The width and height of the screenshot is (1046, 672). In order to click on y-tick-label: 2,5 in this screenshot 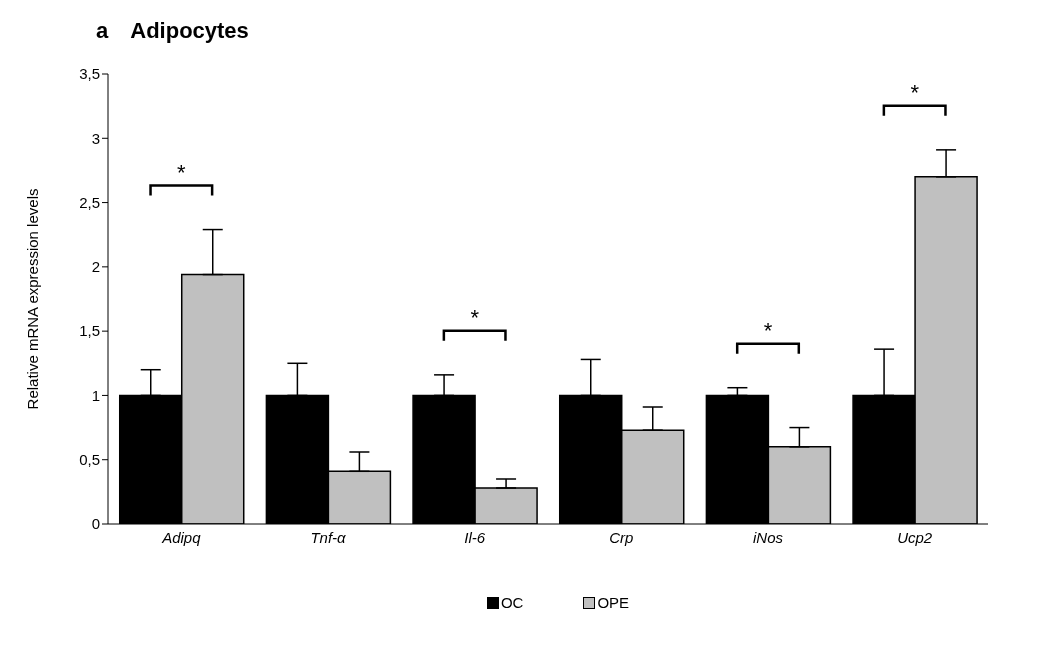, I will do `click(89, 202)`.